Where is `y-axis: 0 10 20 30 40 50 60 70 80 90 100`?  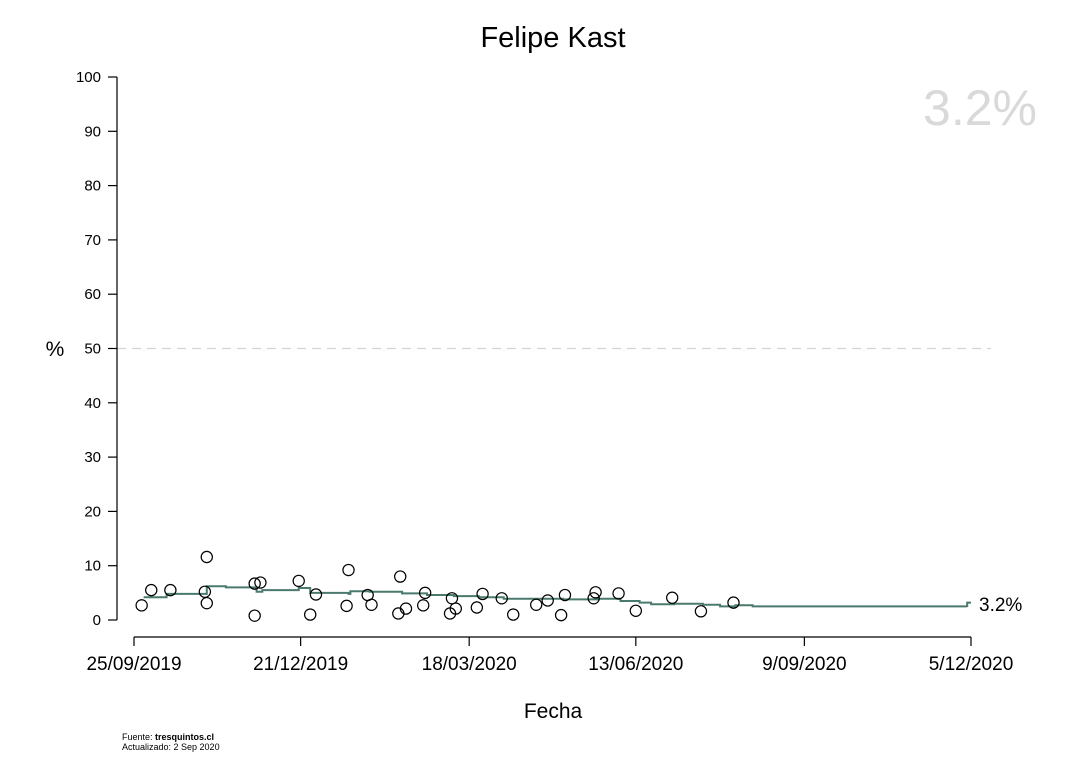
y-axis: 0 10 20 30 40 50 60 70 80 90 100 is located at coordinates (97, 349).